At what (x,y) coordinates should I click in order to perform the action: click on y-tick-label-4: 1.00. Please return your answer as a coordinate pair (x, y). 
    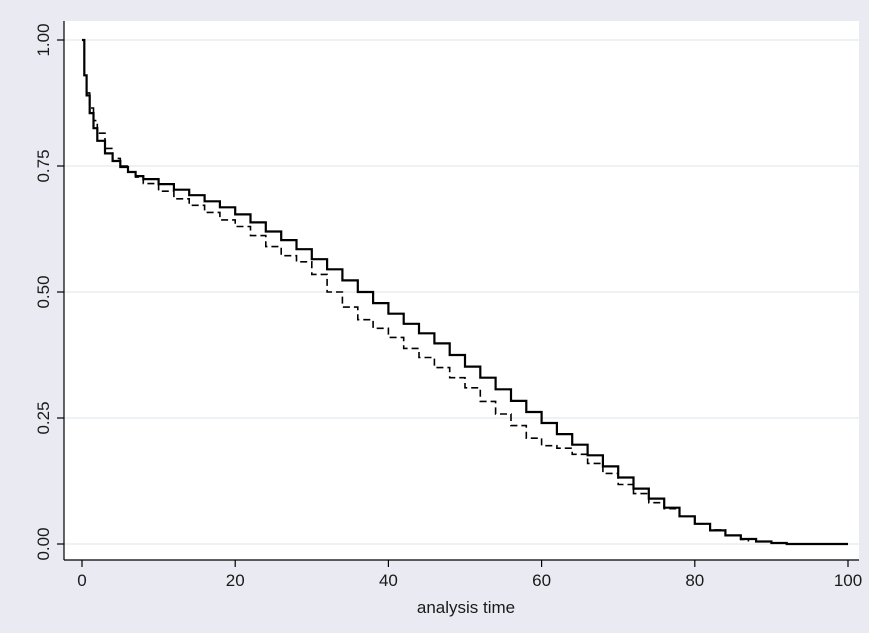
    Looking at the image, I should click on (43, 39).